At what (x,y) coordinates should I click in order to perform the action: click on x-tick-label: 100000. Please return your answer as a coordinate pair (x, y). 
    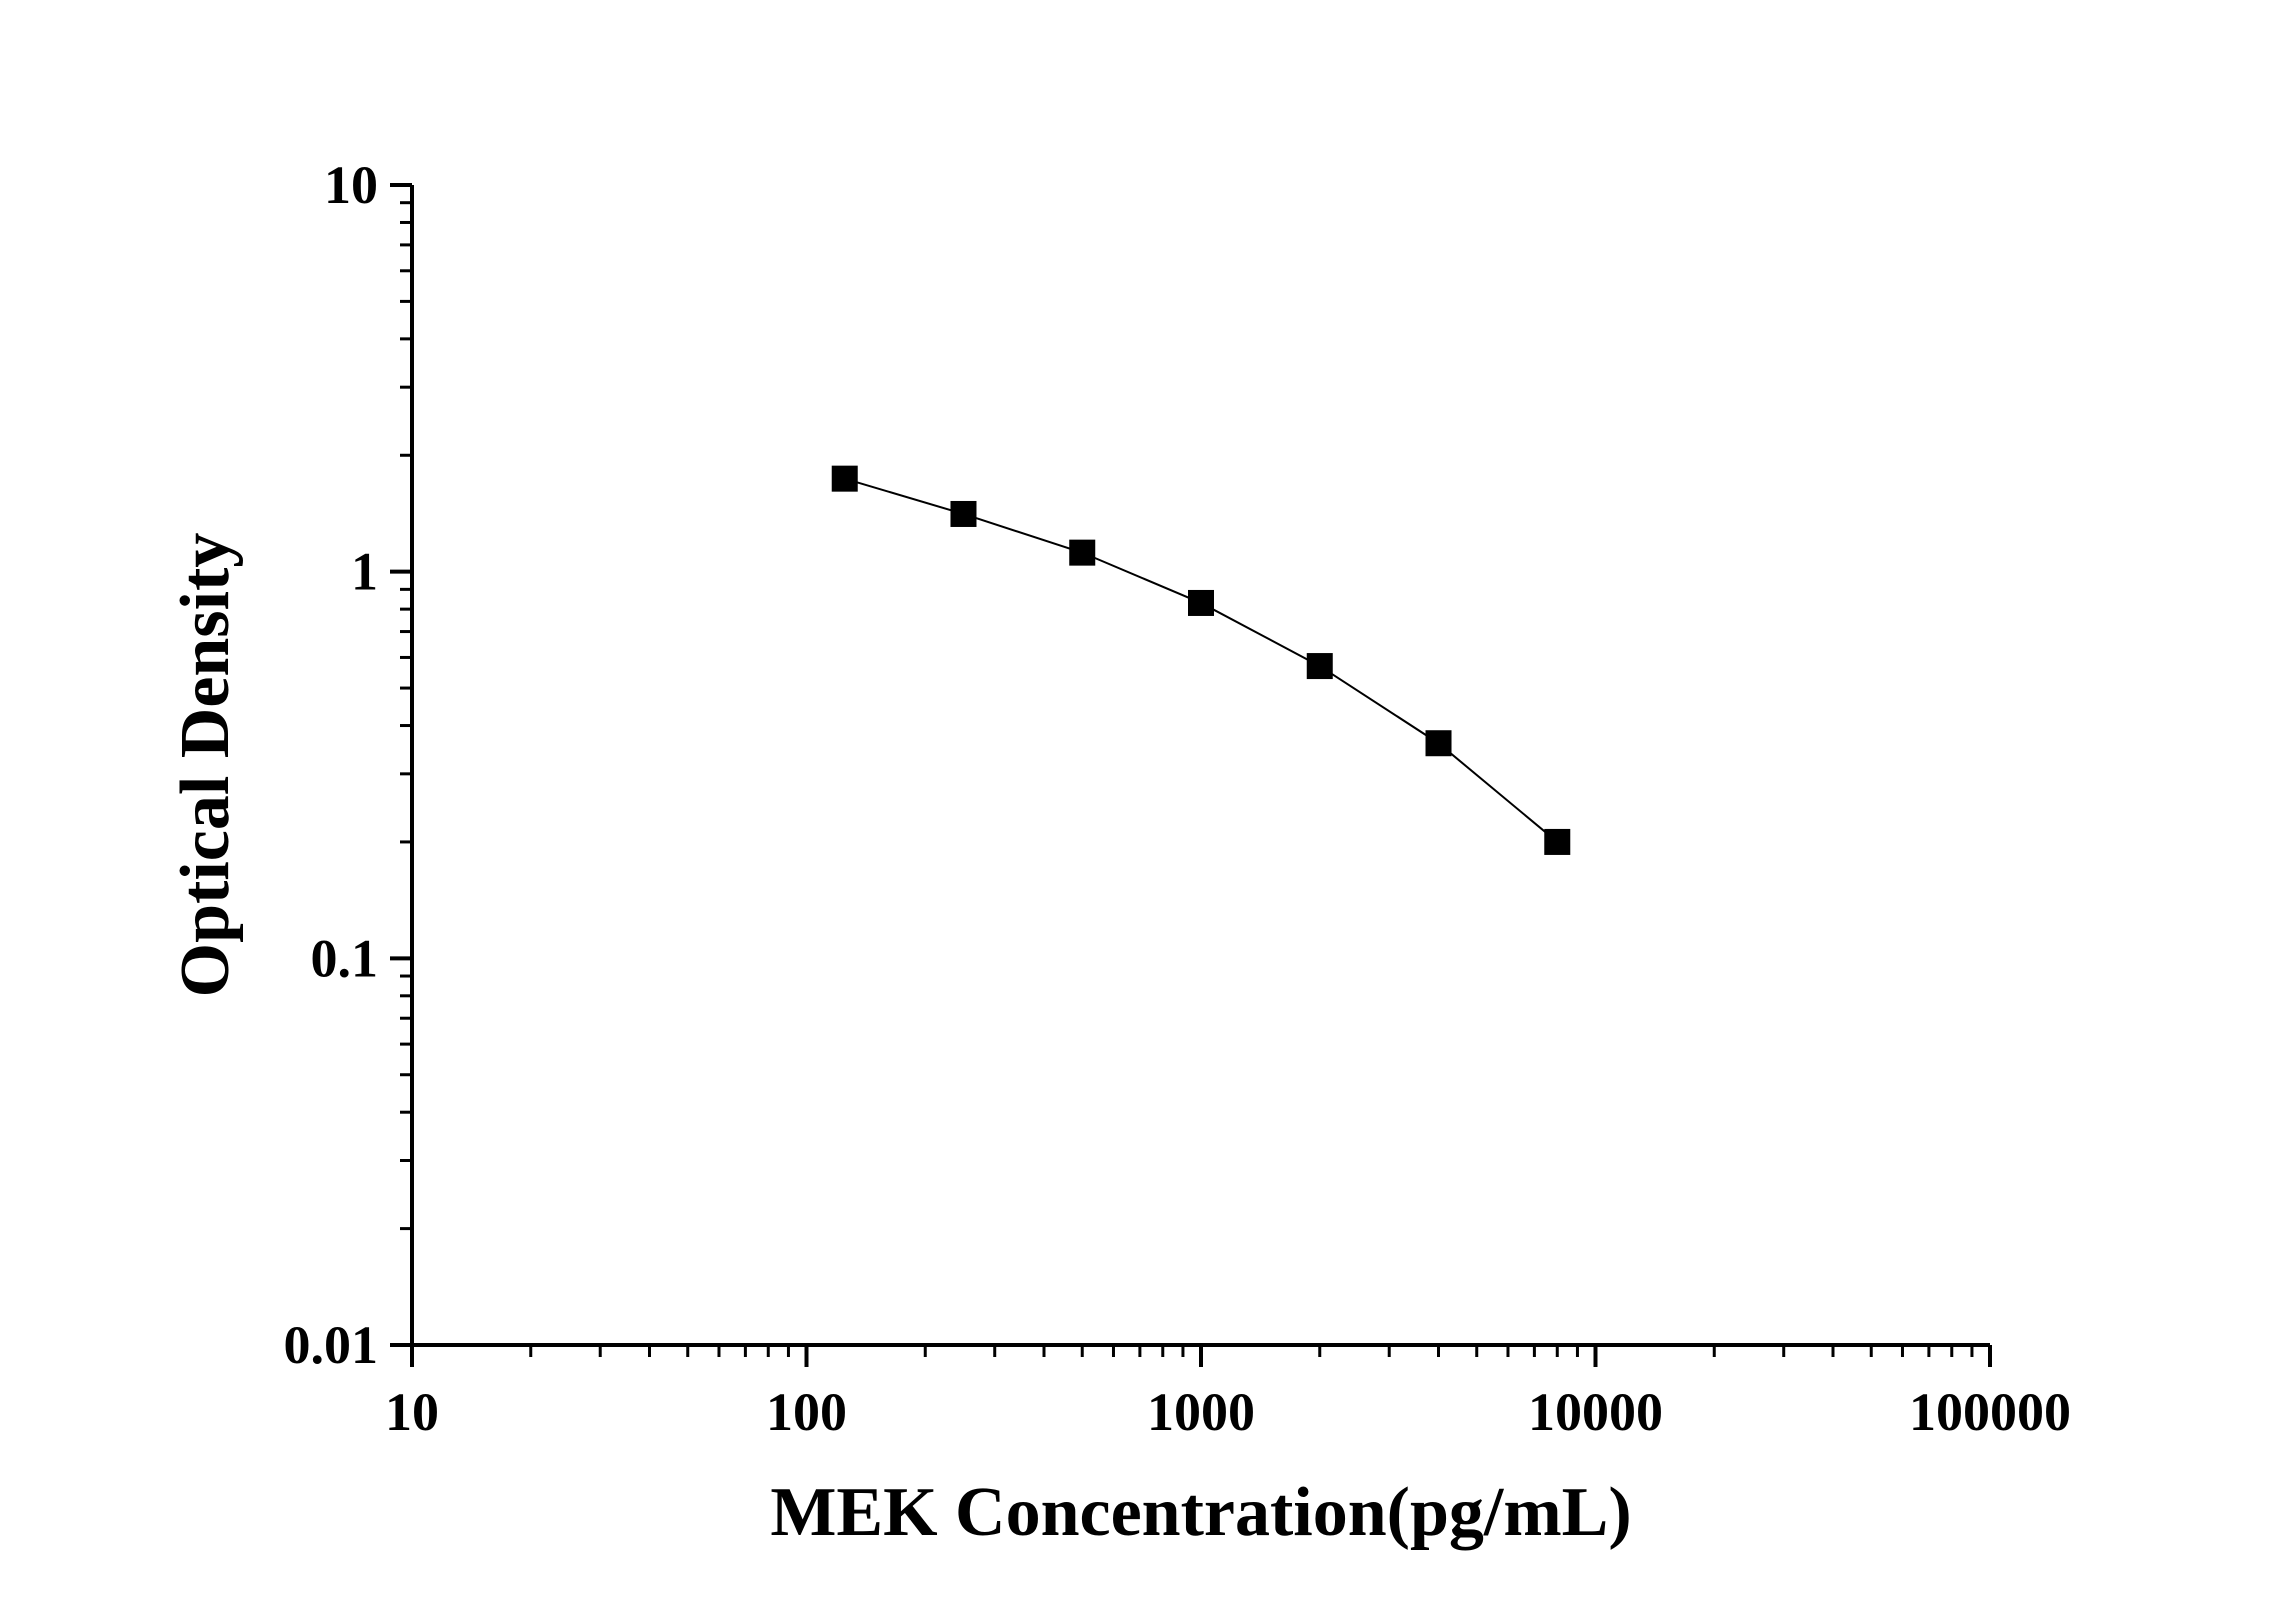
    Looking at the image, I should click on (1990, 1412).